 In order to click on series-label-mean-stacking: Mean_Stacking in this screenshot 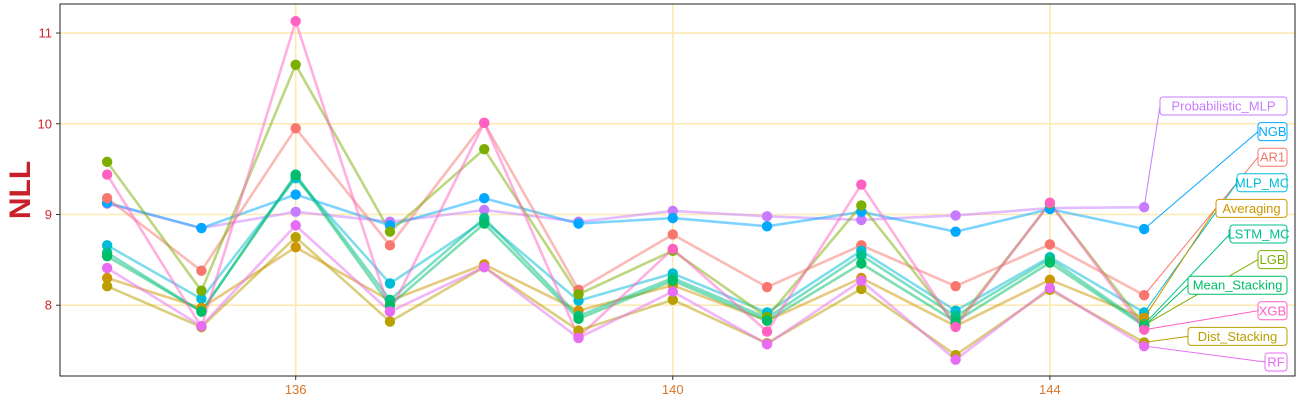, I will do `click(1238, 285)`.